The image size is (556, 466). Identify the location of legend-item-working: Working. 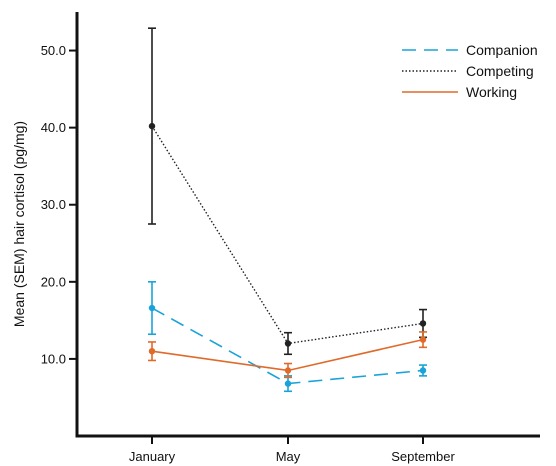
(459, 92).